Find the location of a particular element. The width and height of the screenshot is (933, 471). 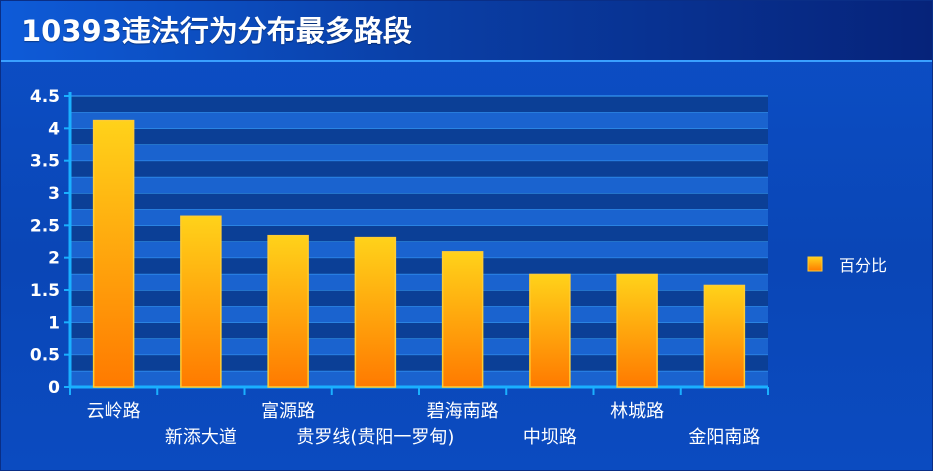

x-tick-label: 金阳南路 is located at coordinates (724, 437).